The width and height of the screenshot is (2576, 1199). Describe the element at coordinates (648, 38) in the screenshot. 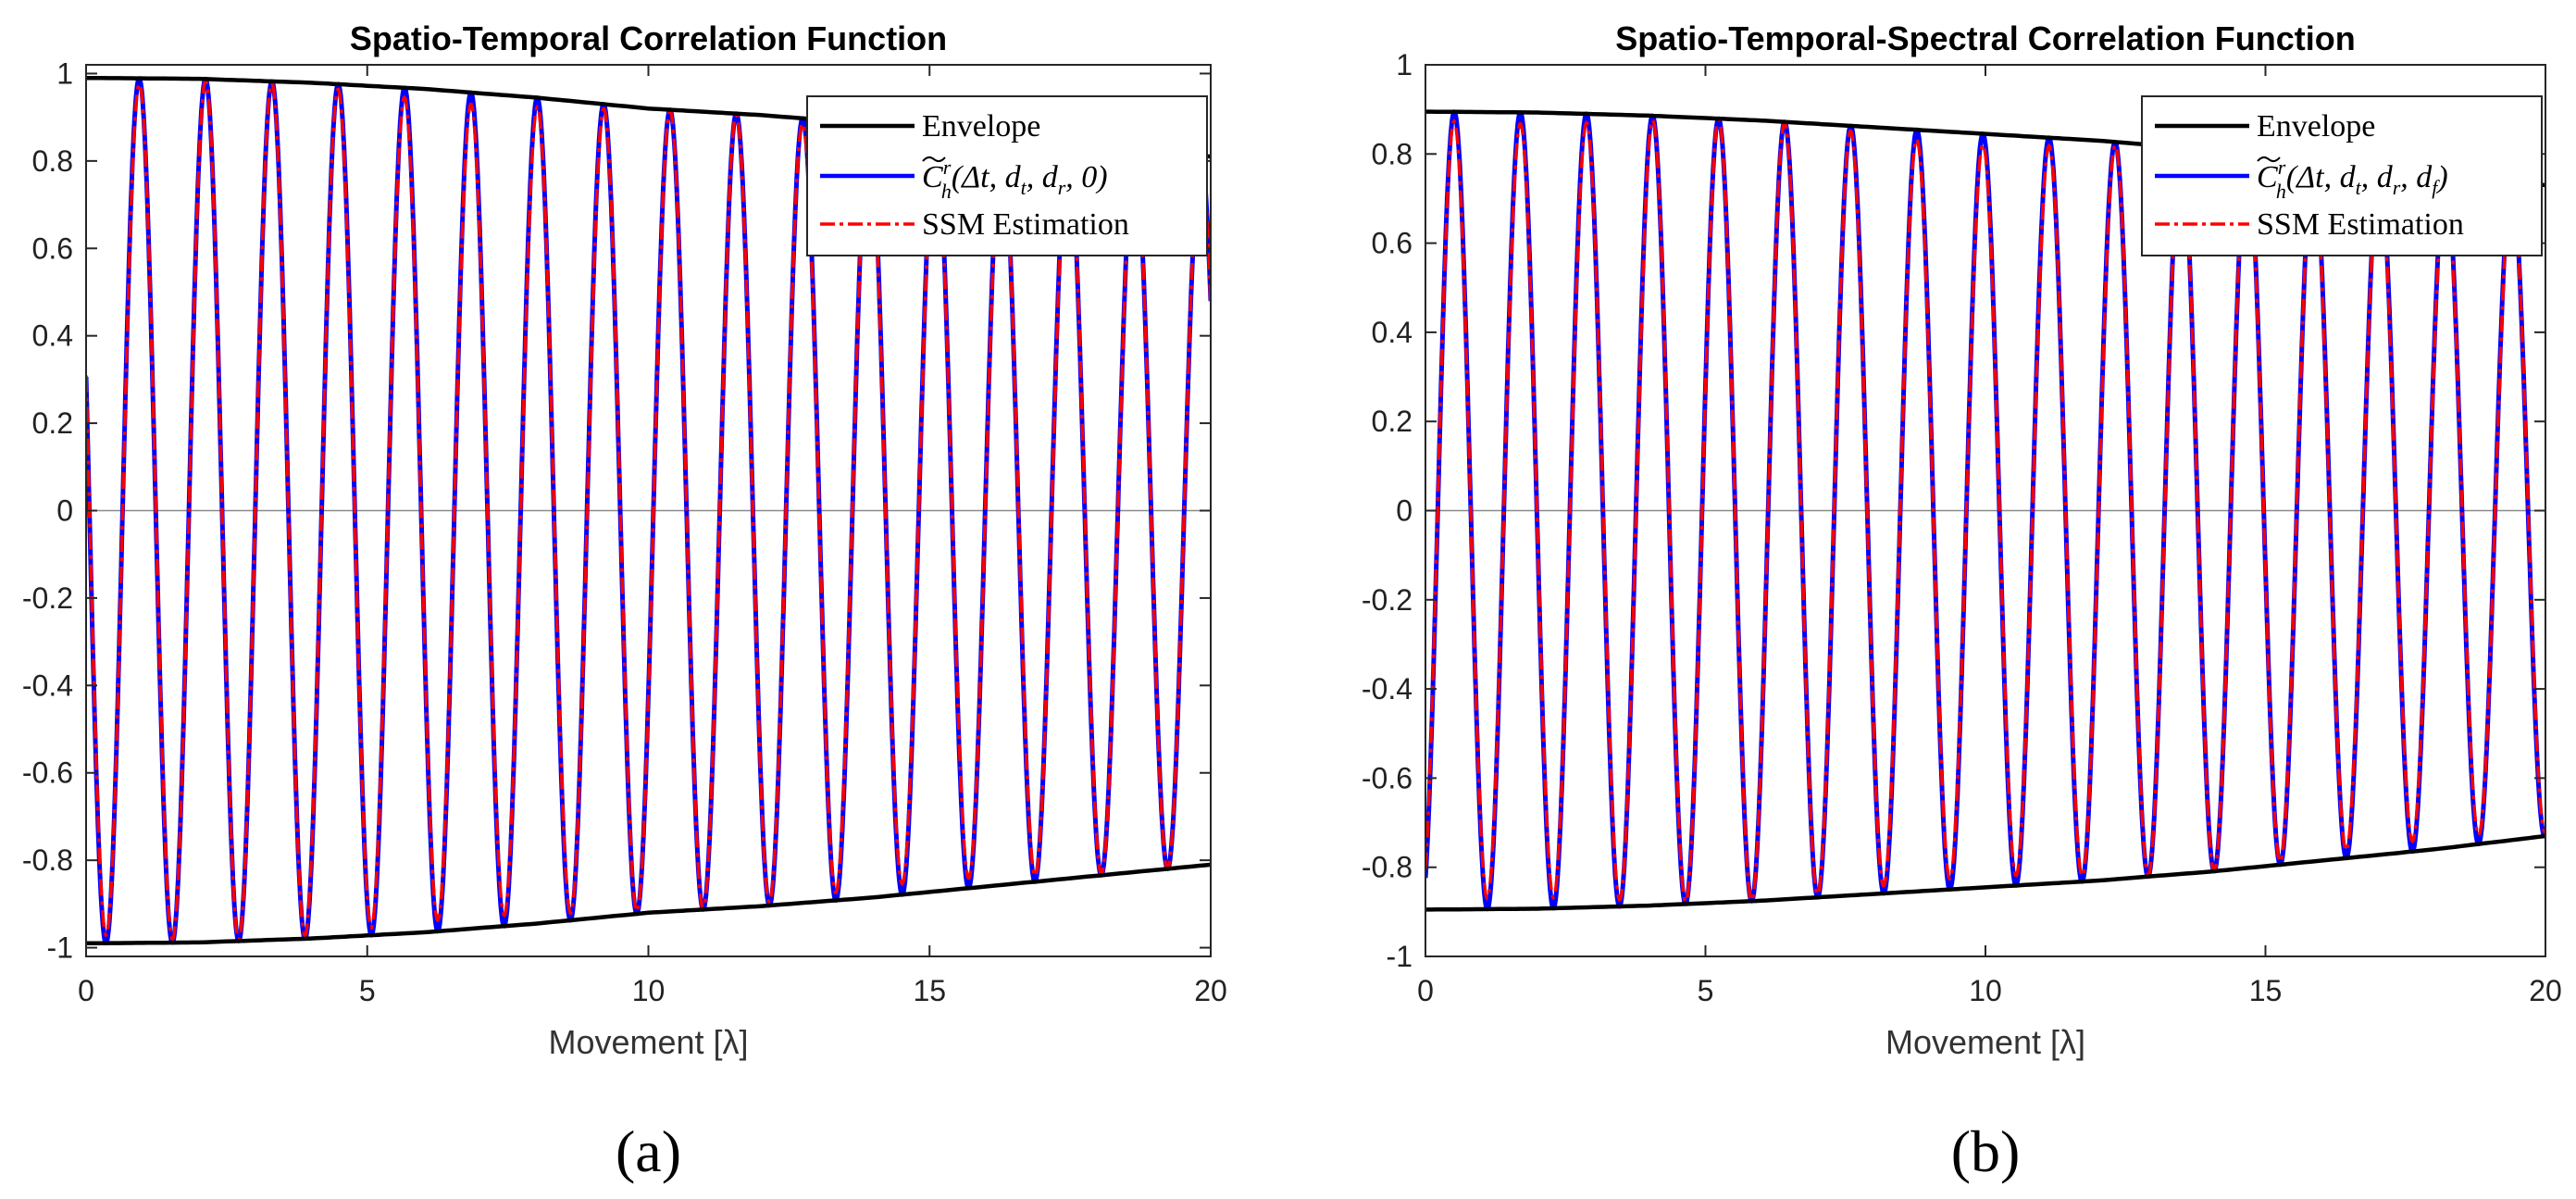

I see `chart-title: Spatio-Temporal Correlation Function` at that location.